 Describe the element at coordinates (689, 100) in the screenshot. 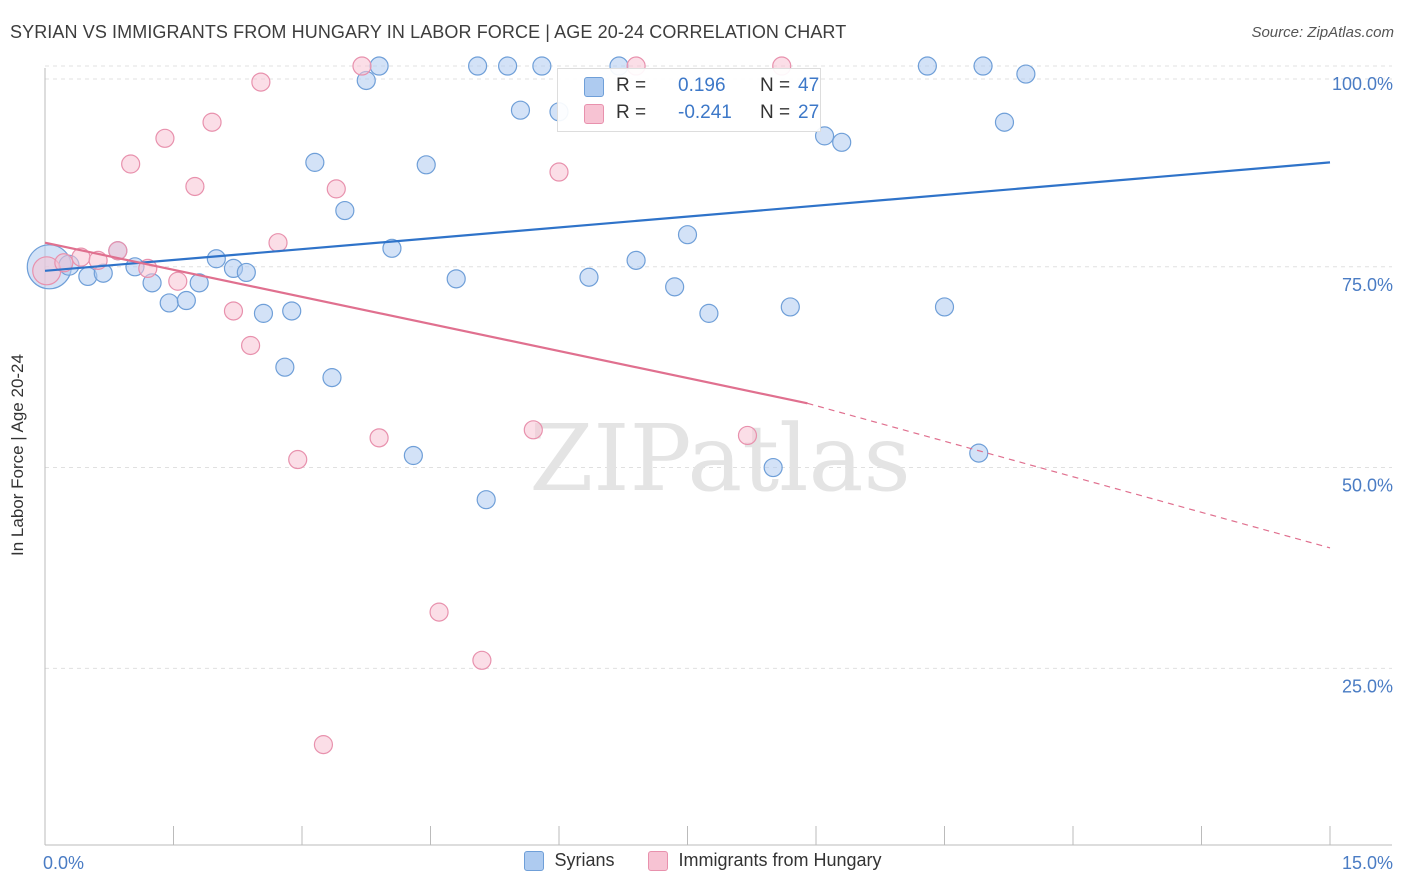

I see `stats-box: R = 0.196 N = 47 R = -0.241 N = 27` at that location.